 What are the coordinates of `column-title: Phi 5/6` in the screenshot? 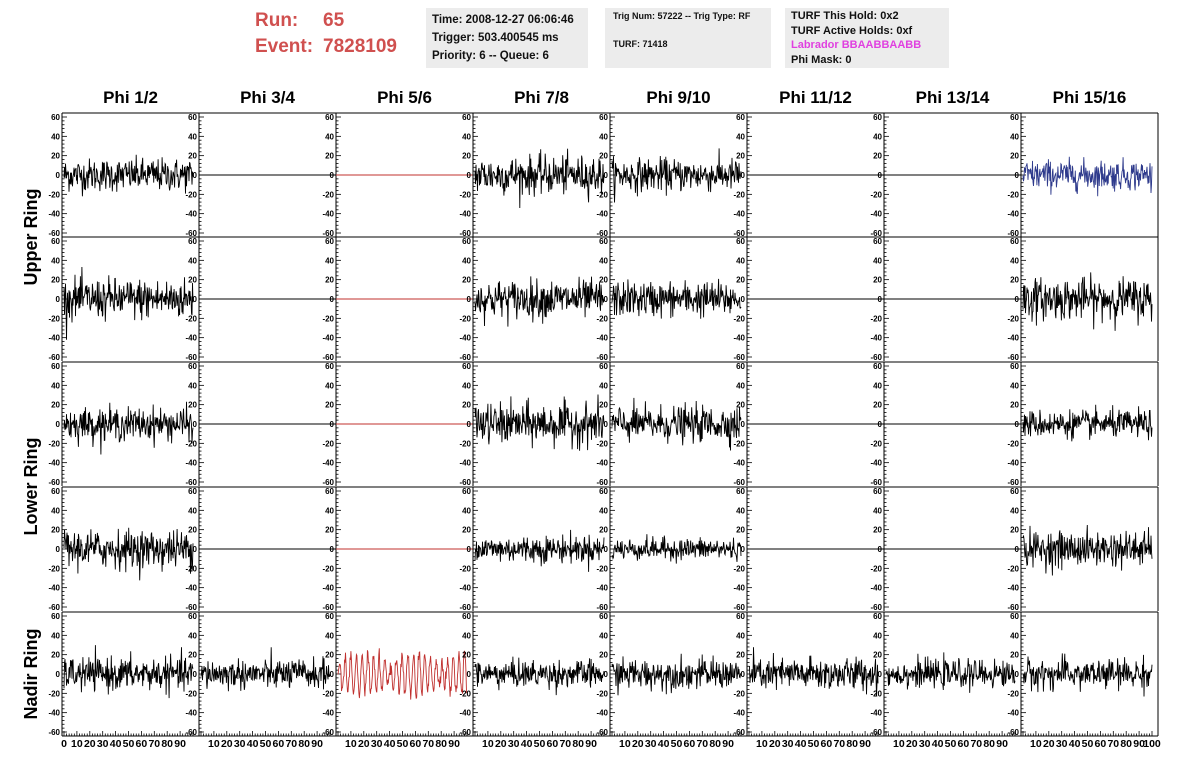 It's located at (404, 97).